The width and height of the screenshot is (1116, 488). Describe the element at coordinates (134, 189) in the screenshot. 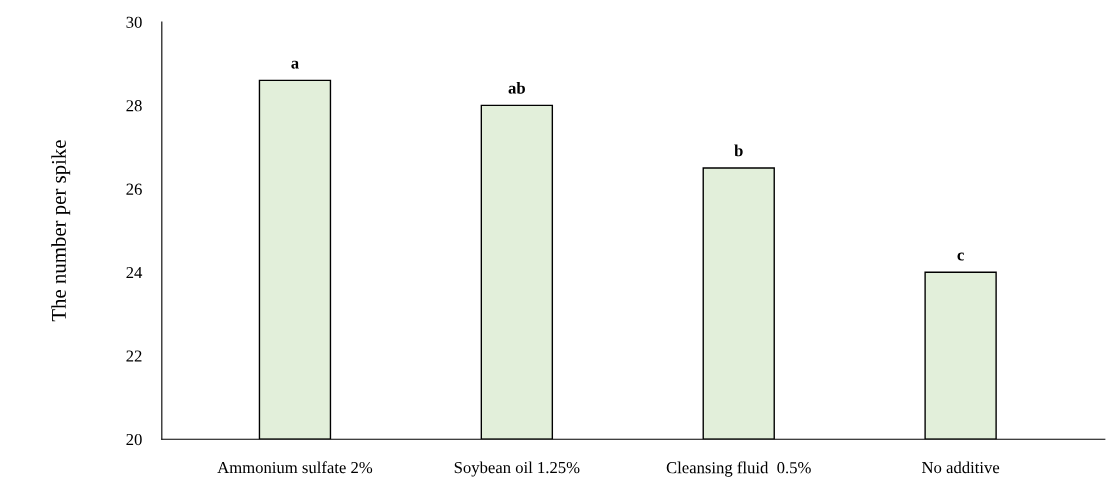

I see `y-tick-label: 26` at that location.